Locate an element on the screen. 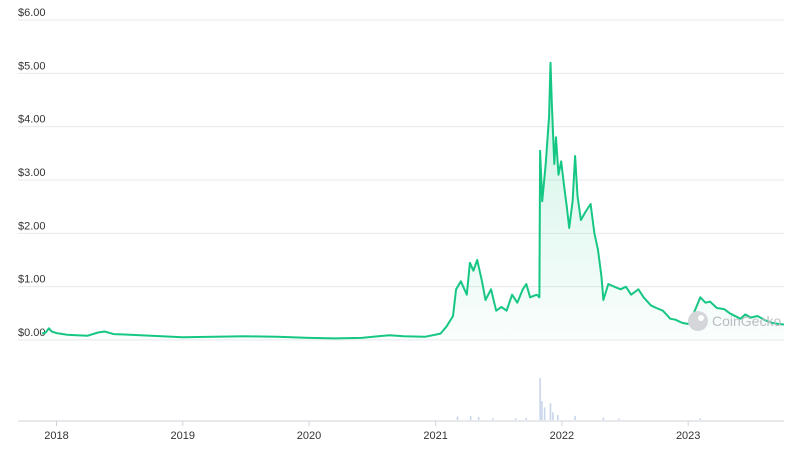 This screenshot has height=456, width=800. x-axis: 2018 2019 2020 2021 2022 2023 is located at coordinates (401, 431).